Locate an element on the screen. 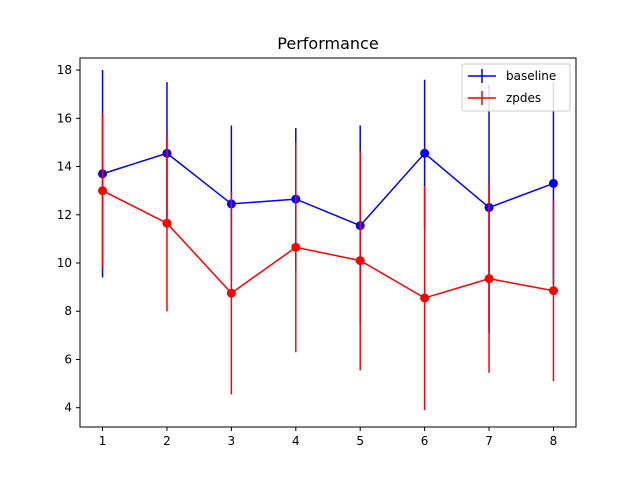 The image size is (640, 484). y-tick-label: 12 is located at coordinates (64, 215).